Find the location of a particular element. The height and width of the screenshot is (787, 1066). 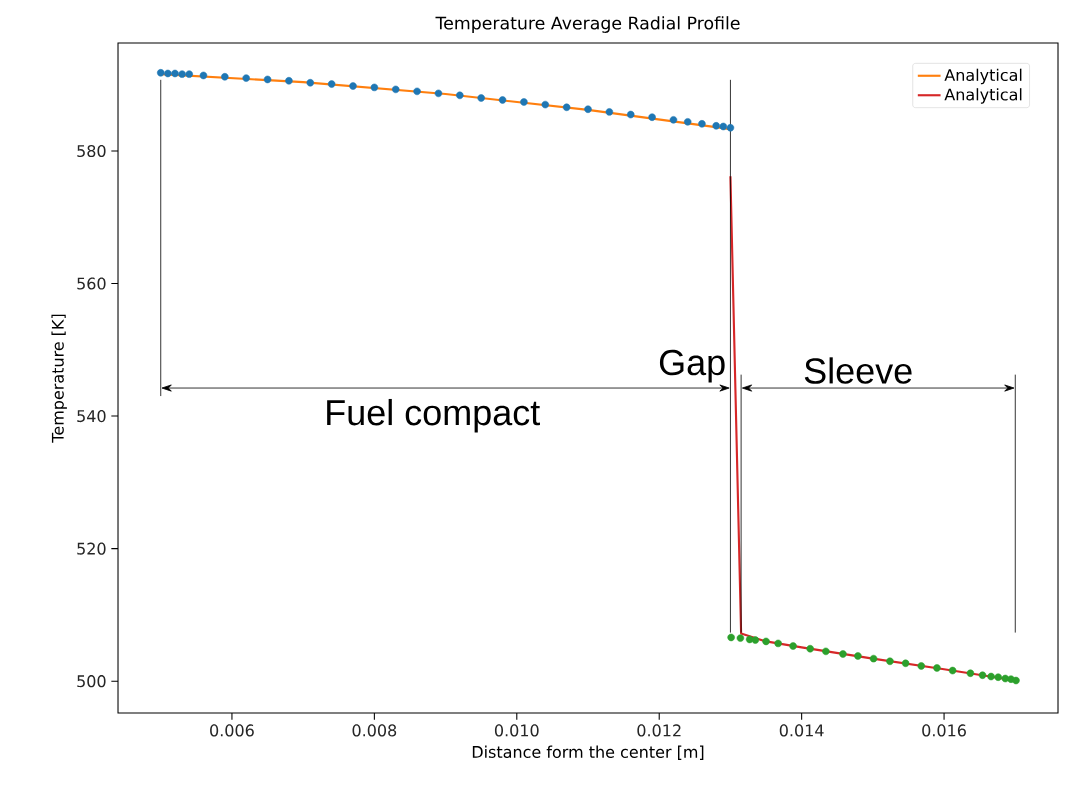

annotation: Gap is located at coordinates (692, 366).